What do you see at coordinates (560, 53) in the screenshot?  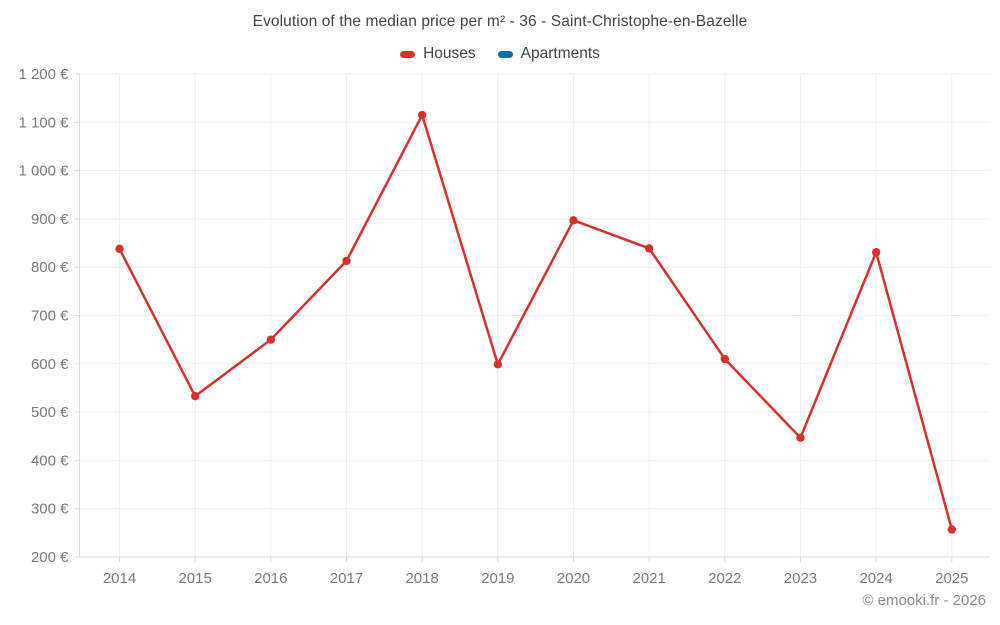 I see `legend-label: Apartments` at bounding box center [560, 53].